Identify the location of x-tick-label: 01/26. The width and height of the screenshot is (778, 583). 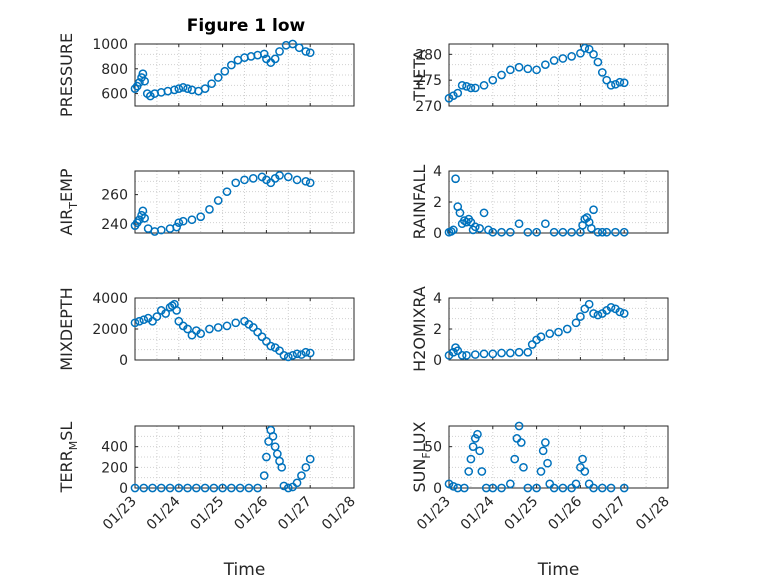
(565, 513).